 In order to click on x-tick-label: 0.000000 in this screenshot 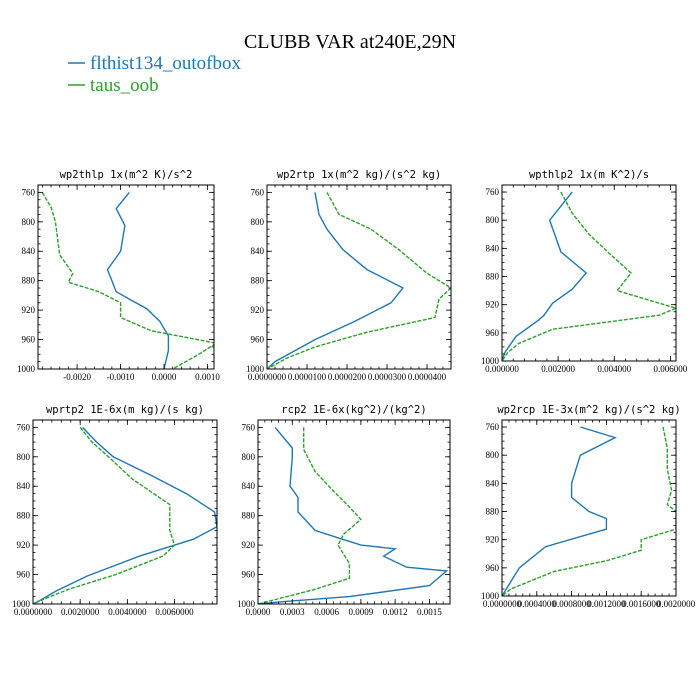, I will do `click(502, 369)`.